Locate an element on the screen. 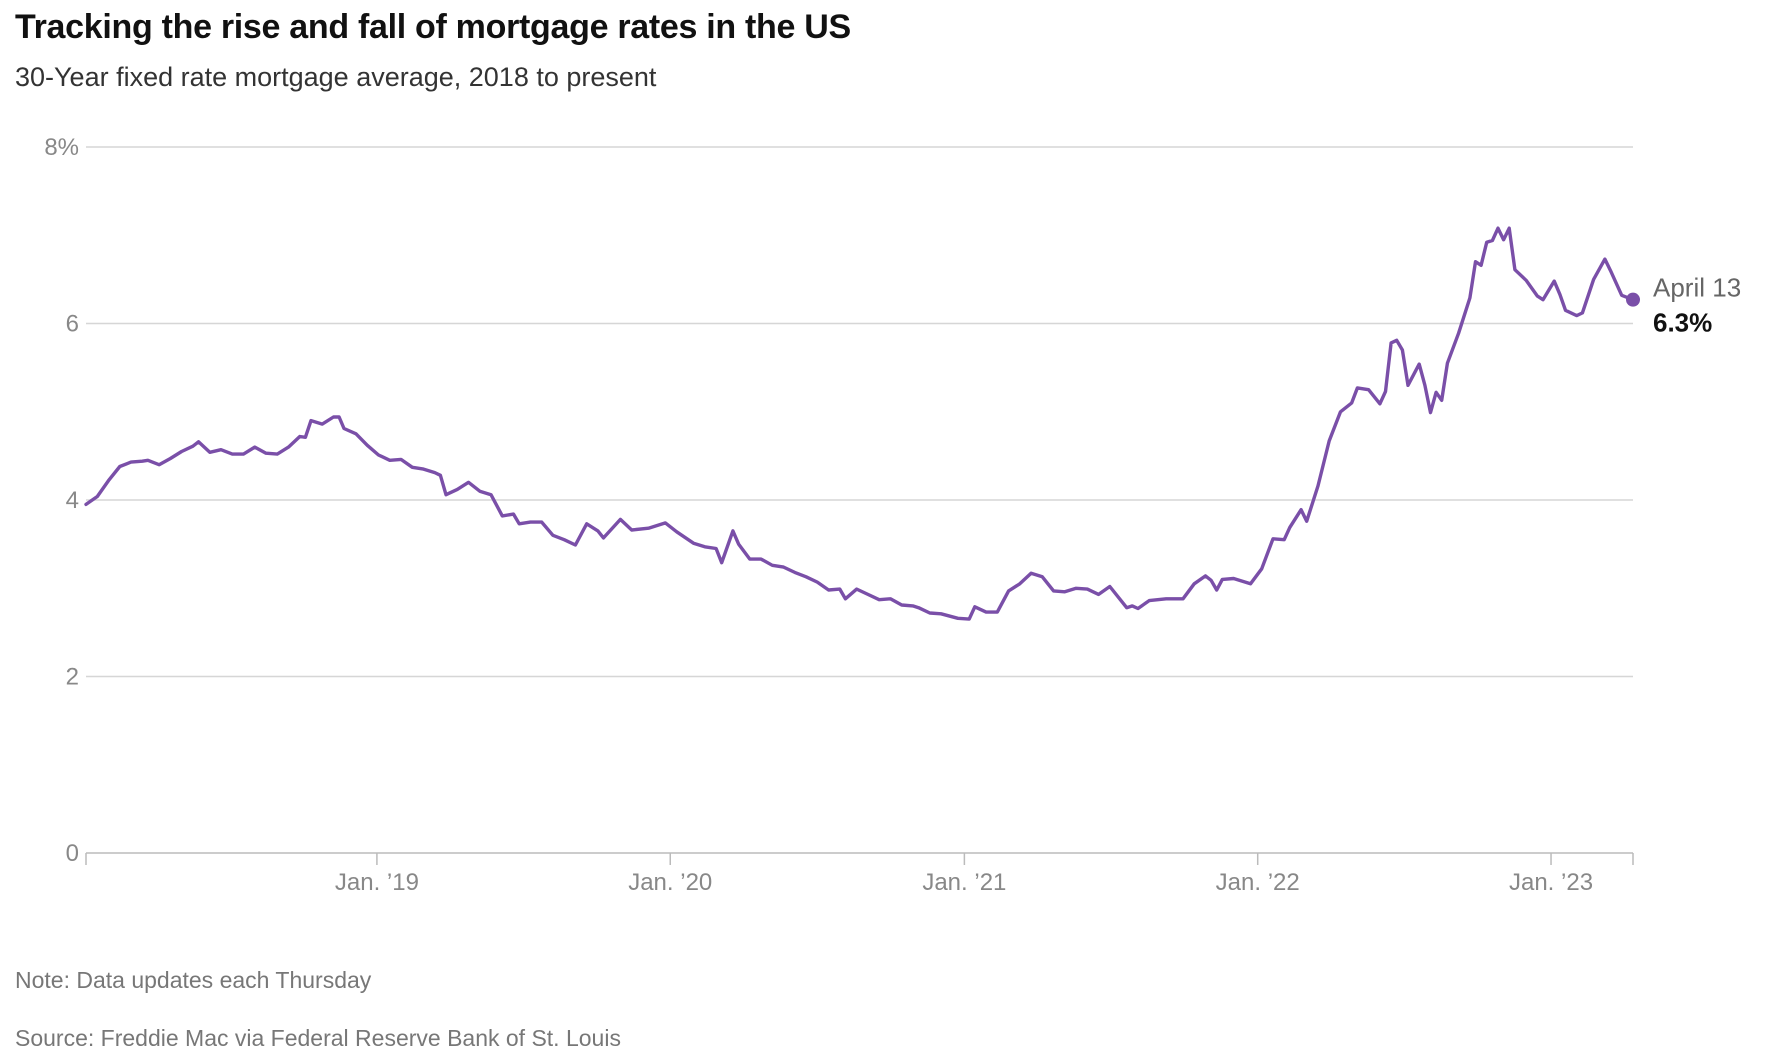 This screenshot has height=1058, width=1768. y-tick-label: 4 is located at coordinates (72, 500).